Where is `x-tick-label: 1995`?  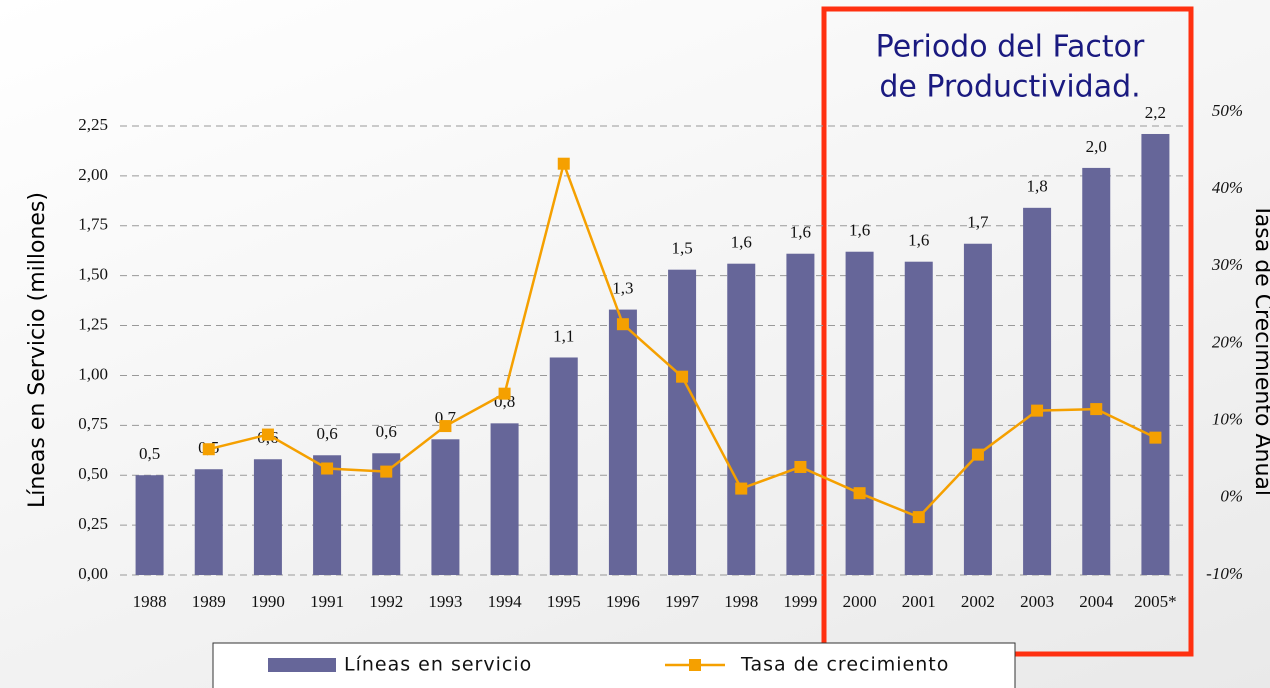
x-tick-label: 1995 is located at coordinates (564, 601).